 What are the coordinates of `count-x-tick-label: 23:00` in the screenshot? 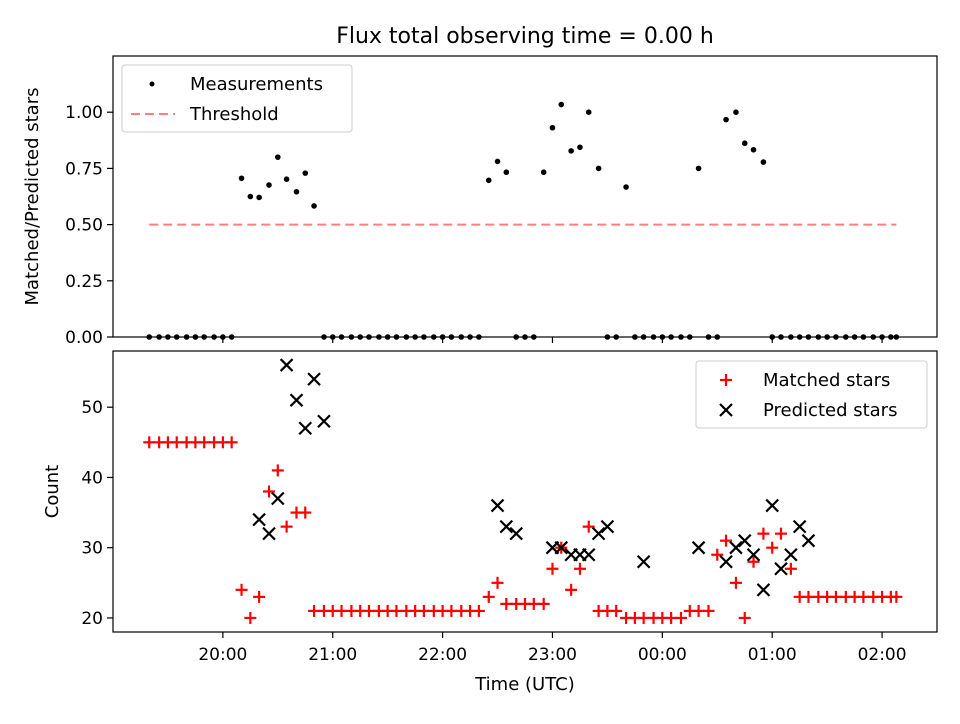 It's located at (552, 655).